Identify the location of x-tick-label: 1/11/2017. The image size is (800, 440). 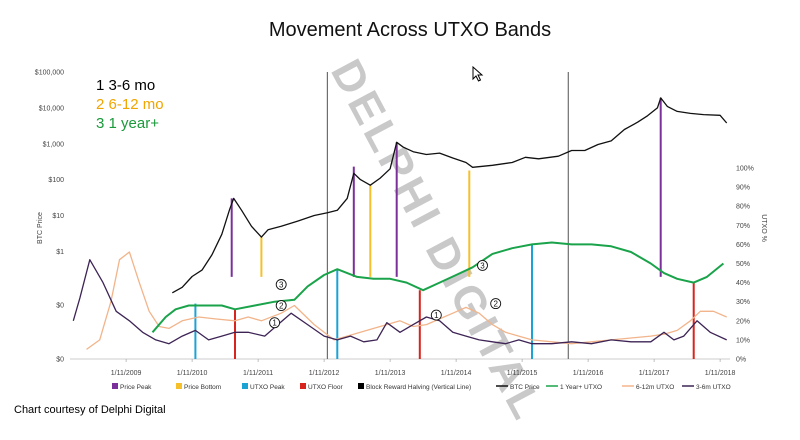
(654, 373).